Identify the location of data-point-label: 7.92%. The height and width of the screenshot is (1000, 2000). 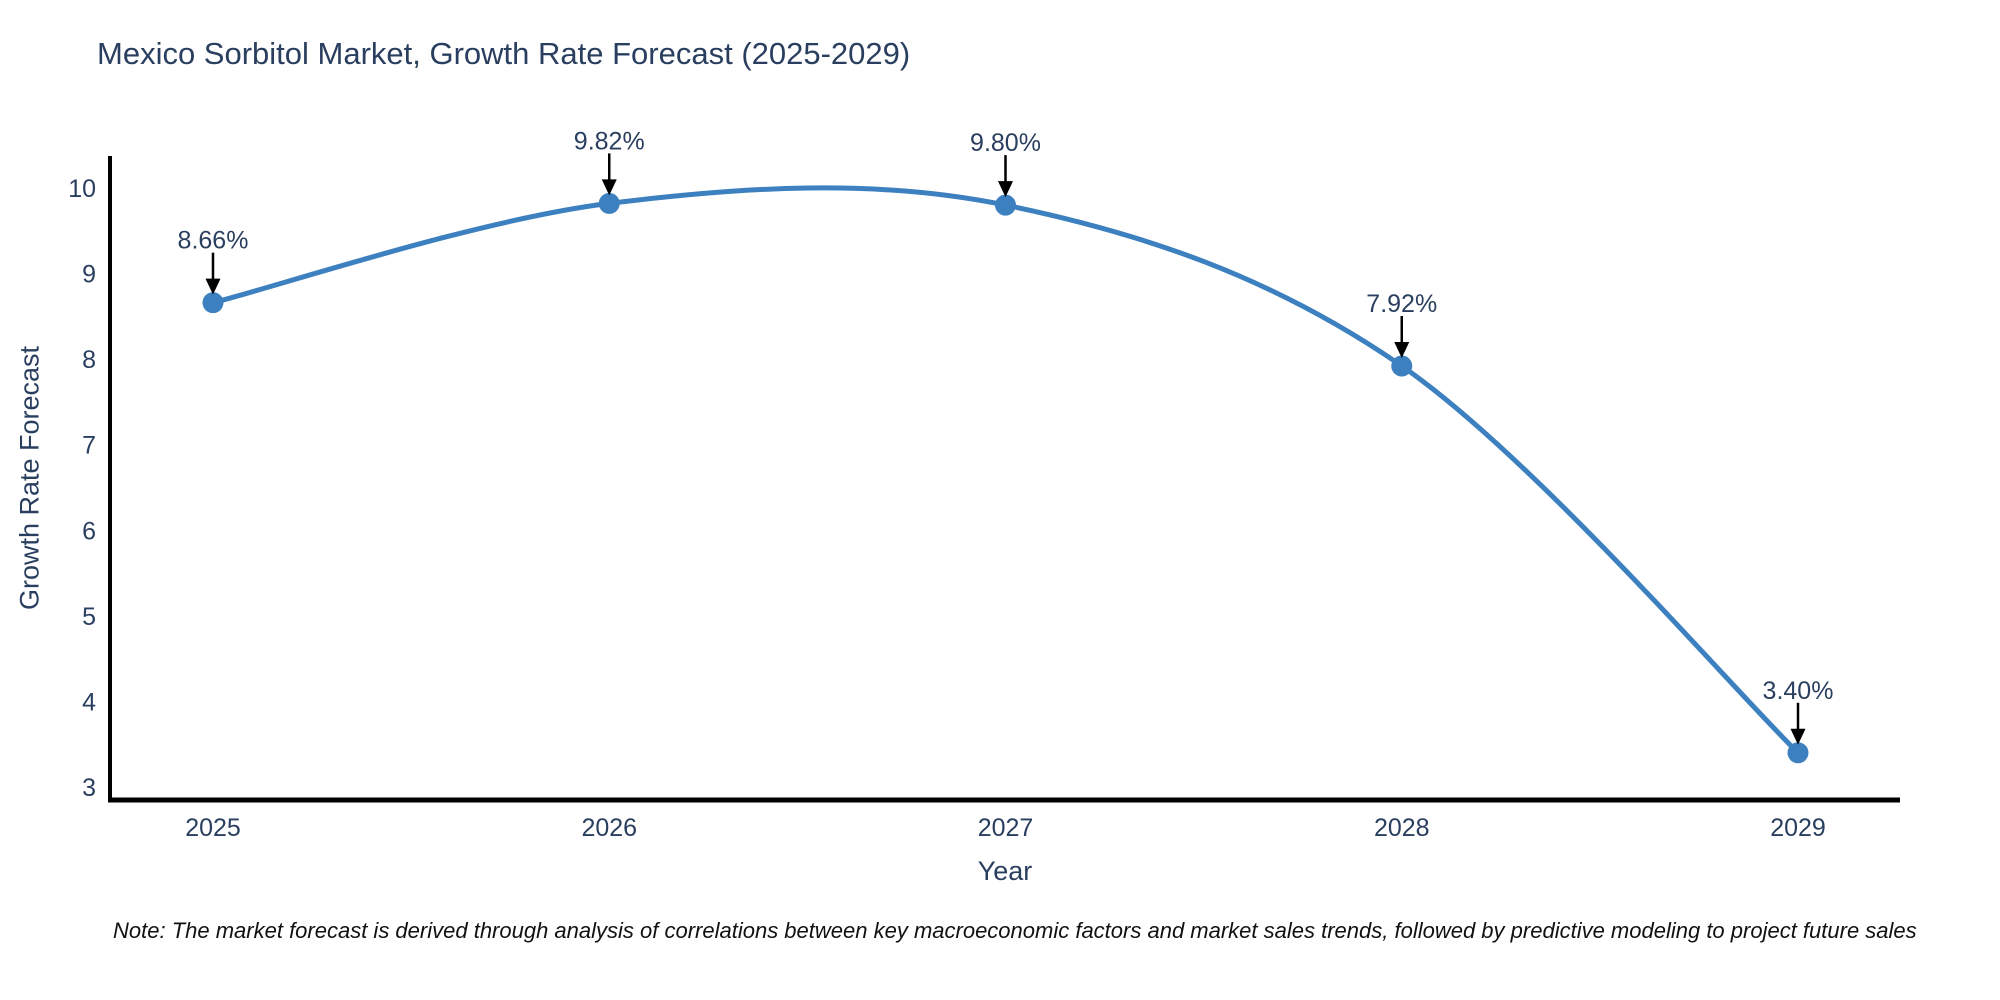
(1401, 304).